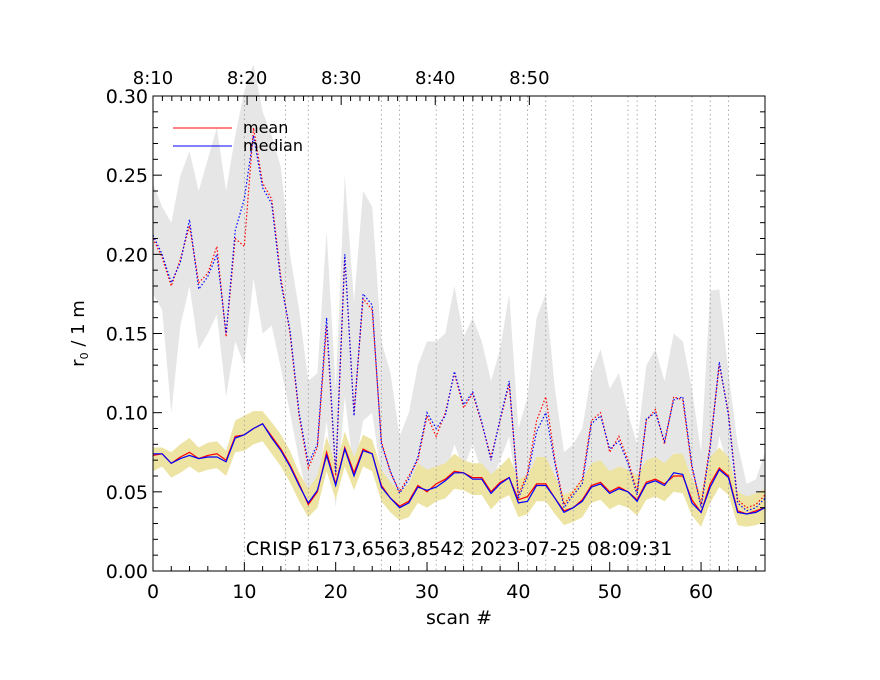  Describe the element at coordinates (78, 363) in the screenshot. I see `y-axis-label-main: r` at that location.